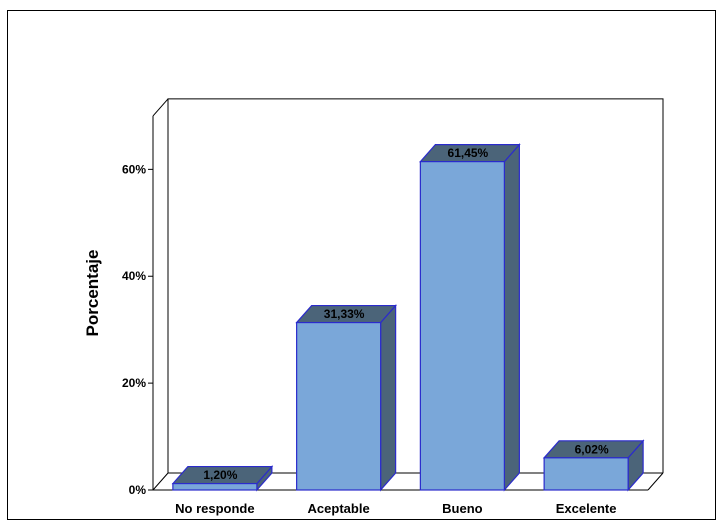  Describe the element at coordinates (214, 508) in the screenshot. I see `category-label: No responde` at that location.